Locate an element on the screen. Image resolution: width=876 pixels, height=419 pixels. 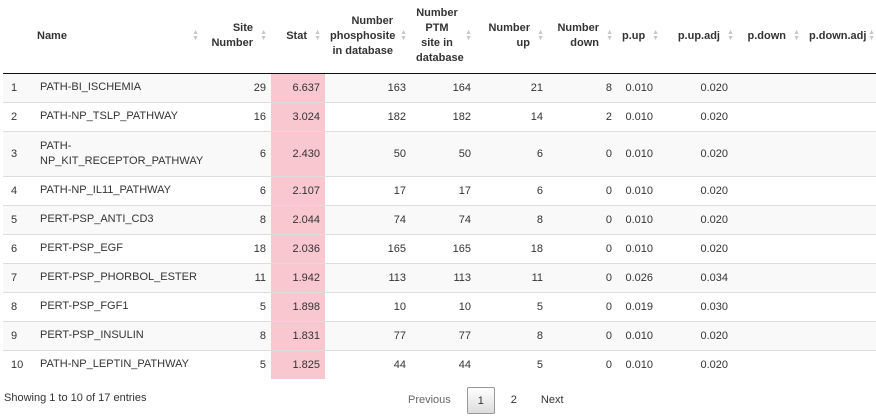
table-row: 6 PERT-PSP_EGF 18 2.036 165 165 18 0 0.010 0.020 is located at coordinates (439, 248).